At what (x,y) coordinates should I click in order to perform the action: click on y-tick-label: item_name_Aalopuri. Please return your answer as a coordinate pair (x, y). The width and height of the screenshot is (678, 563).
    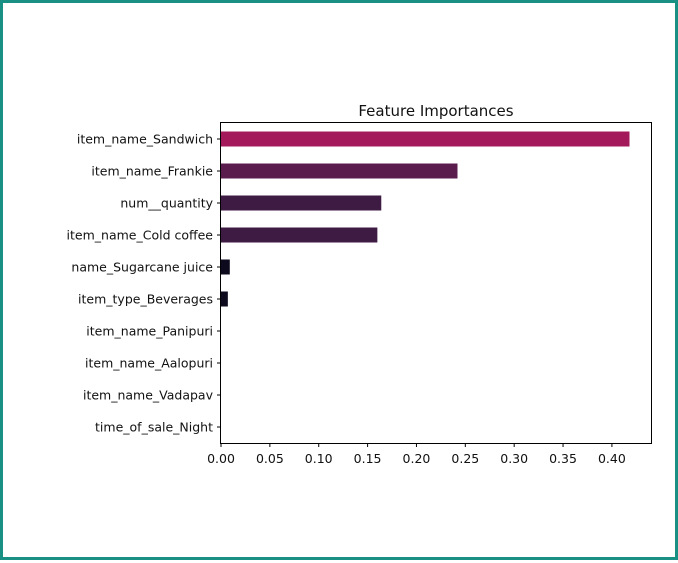
    Looking at the image, I should click on (149, 363).